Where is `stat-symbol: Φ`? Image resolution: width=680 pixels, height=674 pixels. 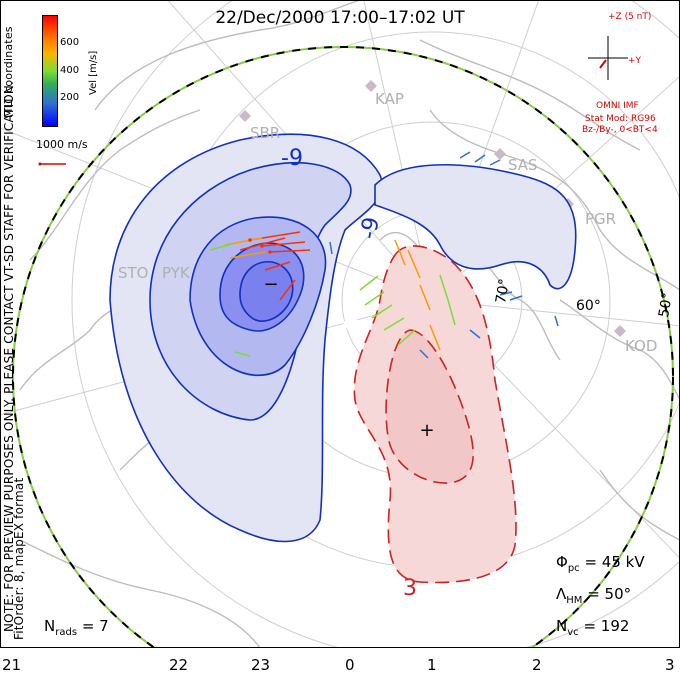
stat-symbol: Φ is located at coordinates (562, 562).